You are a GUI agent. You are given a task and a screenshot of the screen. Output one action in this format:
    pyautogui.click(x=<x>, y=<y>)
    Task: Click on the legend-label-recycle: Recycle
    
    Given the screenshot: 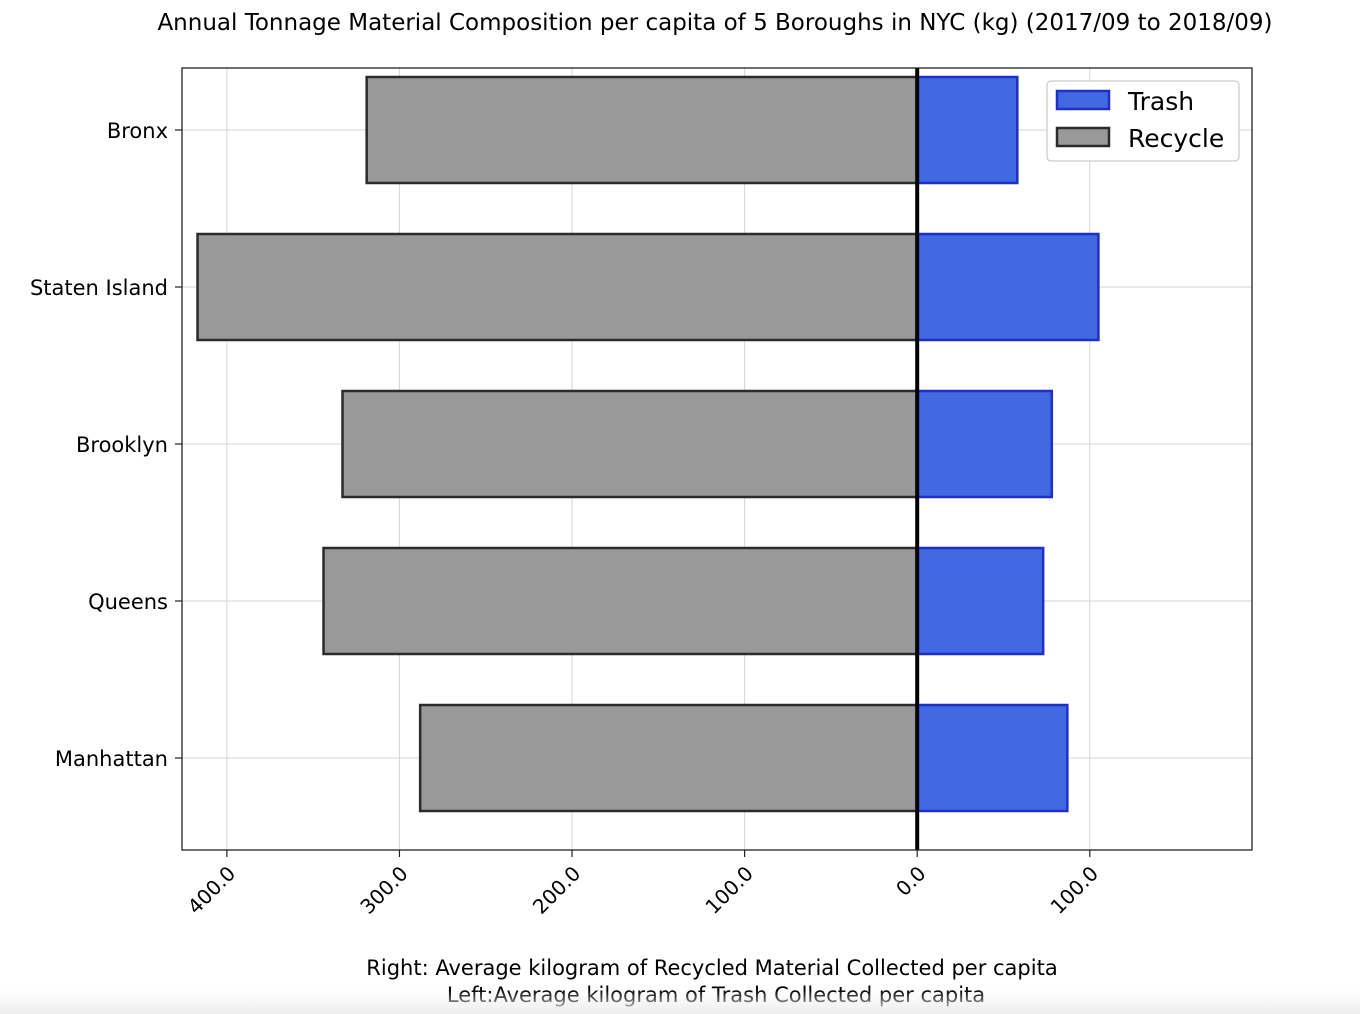 What is the action you would take?
    pyautogui.click(x=1176, y=138)
    